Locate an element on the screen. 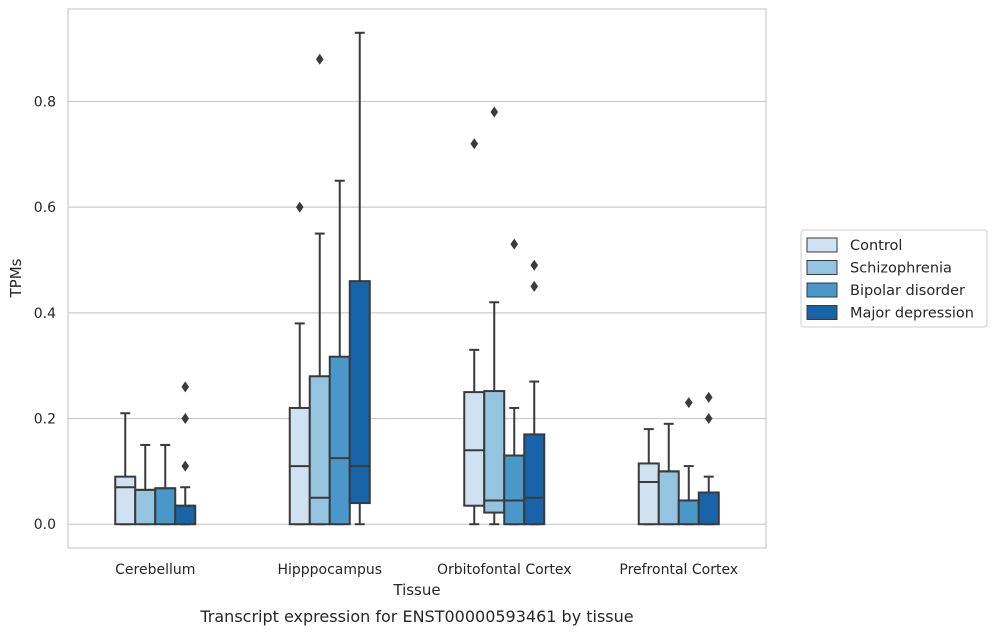 The width and height of the screenshot is (997, 634). x-tick-label: Orbitofontal Cortex is located at coordinates (504, 570).